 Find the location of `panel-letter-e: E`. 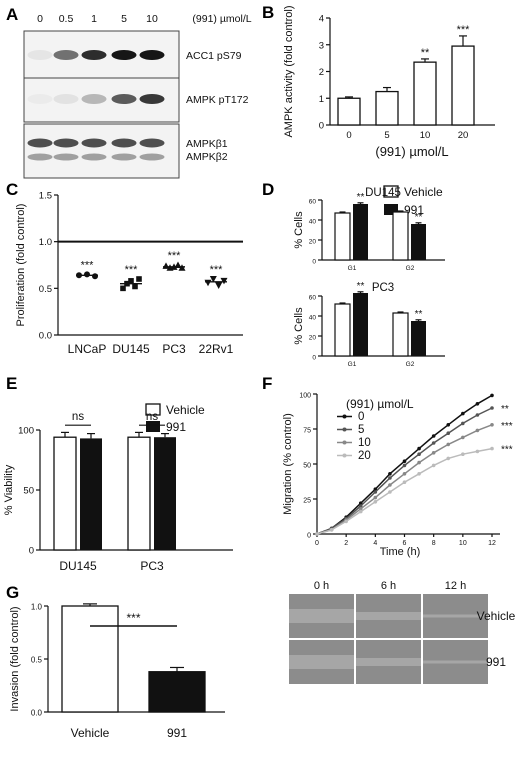

panel-letter-e: E is located at coordinates (11, 383).